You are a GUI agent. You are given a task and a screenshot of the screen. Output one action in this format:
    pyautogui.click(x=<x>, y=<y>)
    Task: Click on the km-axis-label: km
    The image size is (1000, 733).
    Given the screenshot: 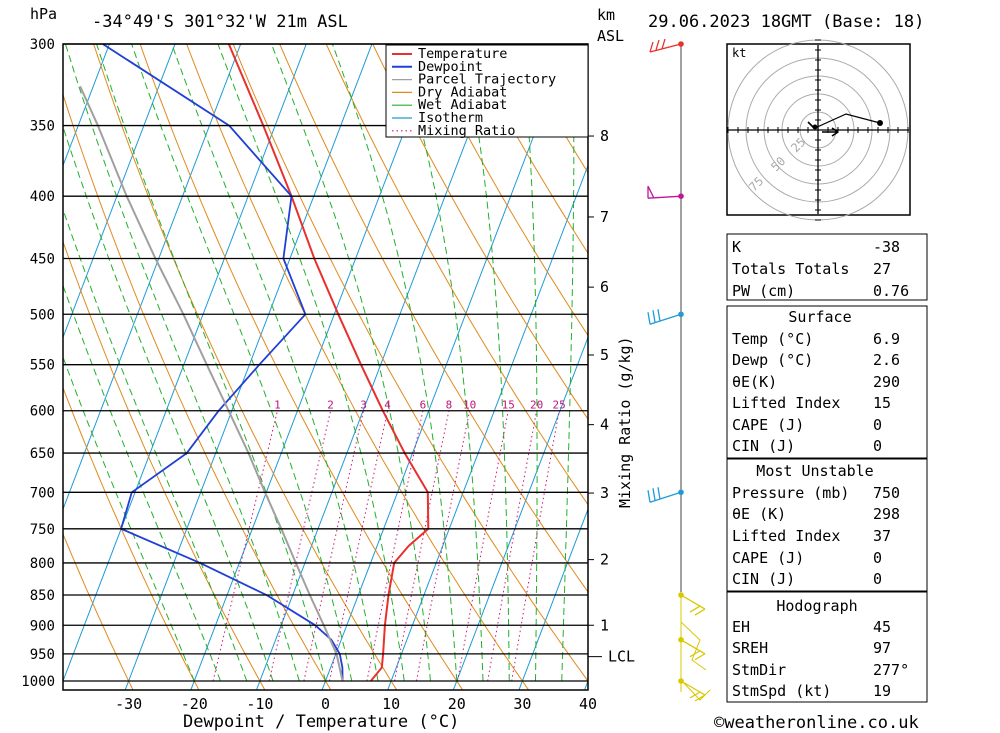 What is the action you would take?
    pyautogui.click(x=606, y=15)
    